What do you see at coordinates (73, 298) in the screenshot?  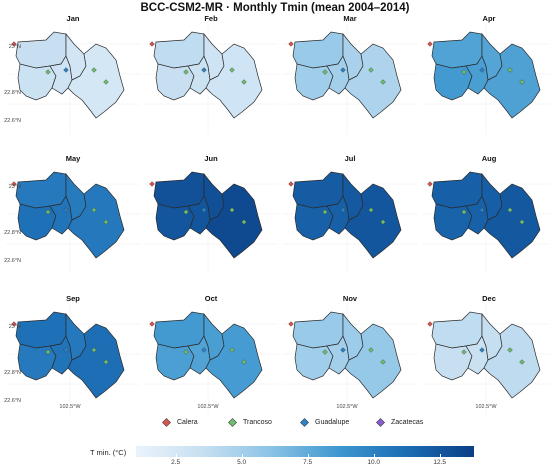 I see `panel-month-label: Sep` at bounding box center [73, 298].